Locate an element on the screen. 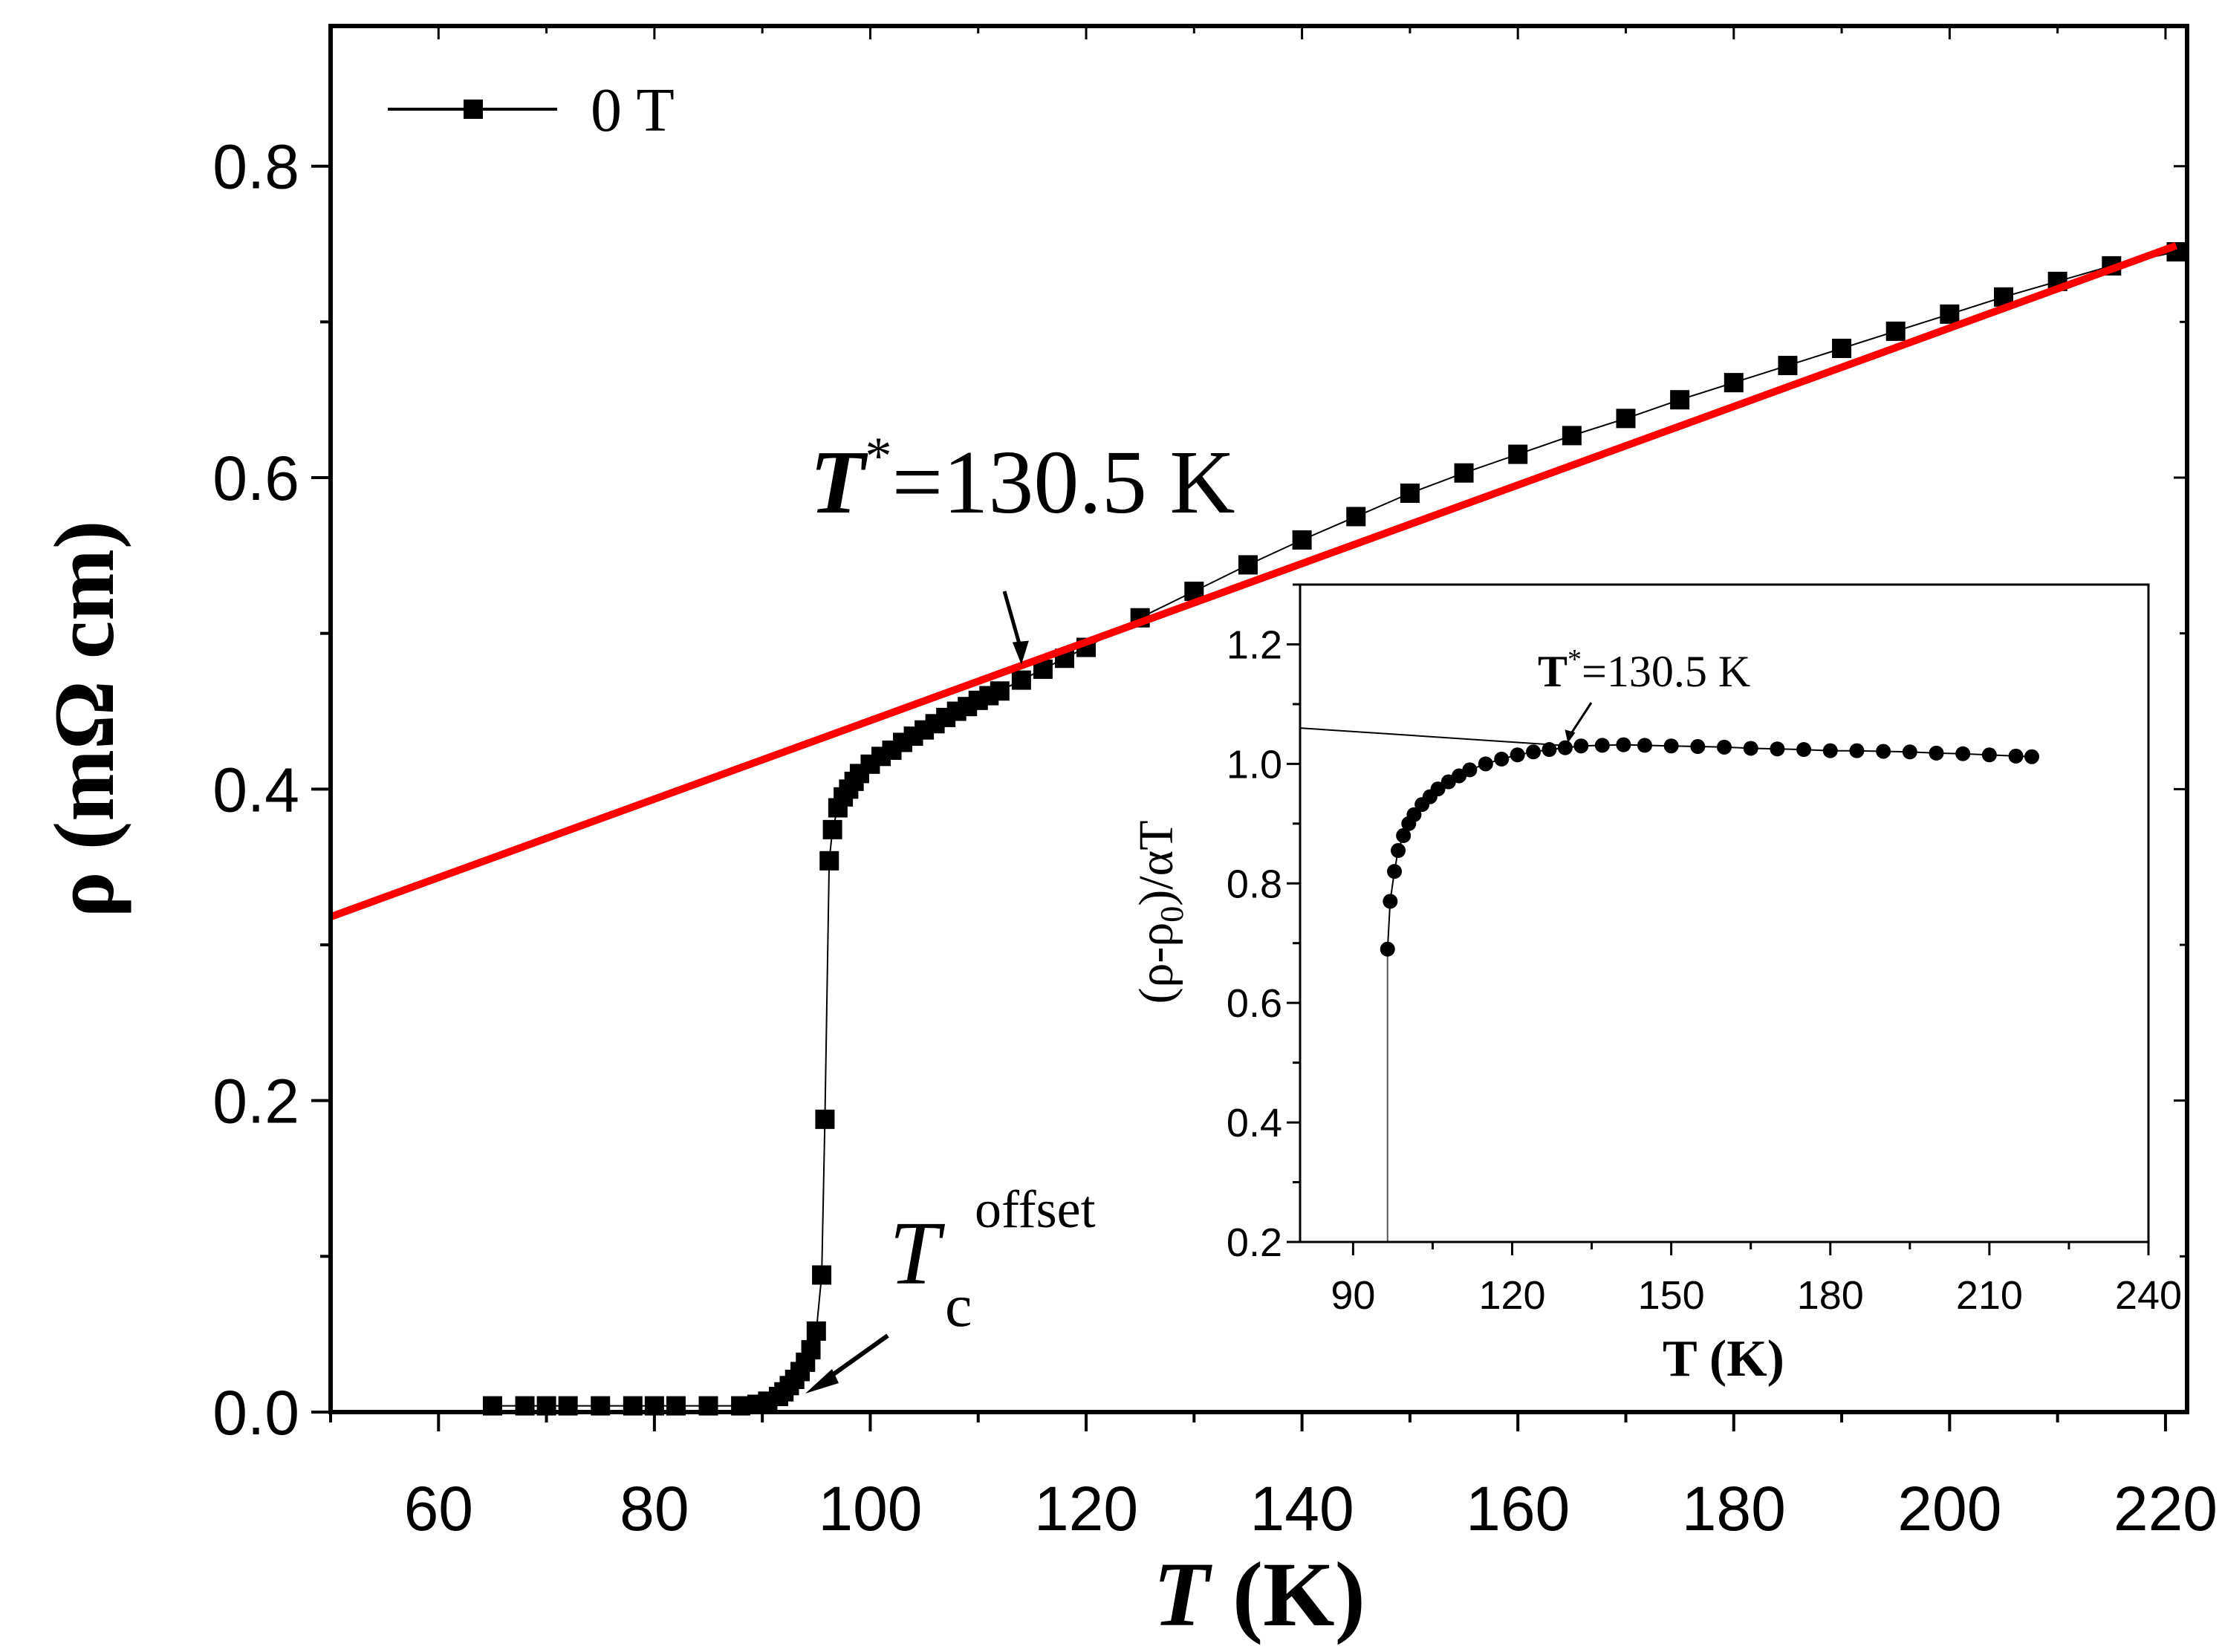 The height and width of the screenshot is (1652, 2222). legend-marker-square is located at coordinates (473, 110).